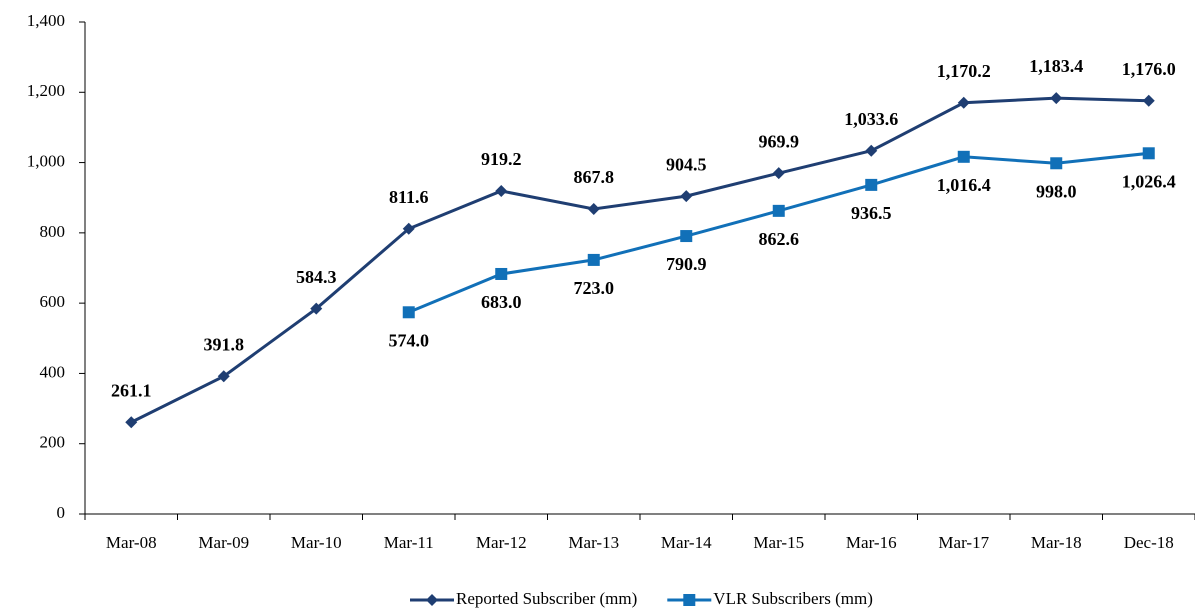  I want to click on legend-label: VLR Subscribers (mm), so click(793, 598).